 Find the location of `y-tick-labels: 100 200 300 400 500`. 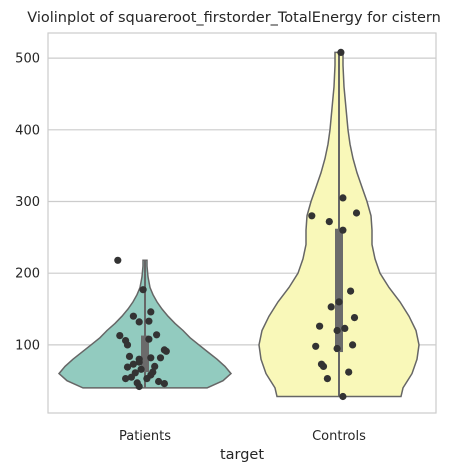

y-tick-labels: 100 200 300 400 500 is located at coordinates (27, 203).